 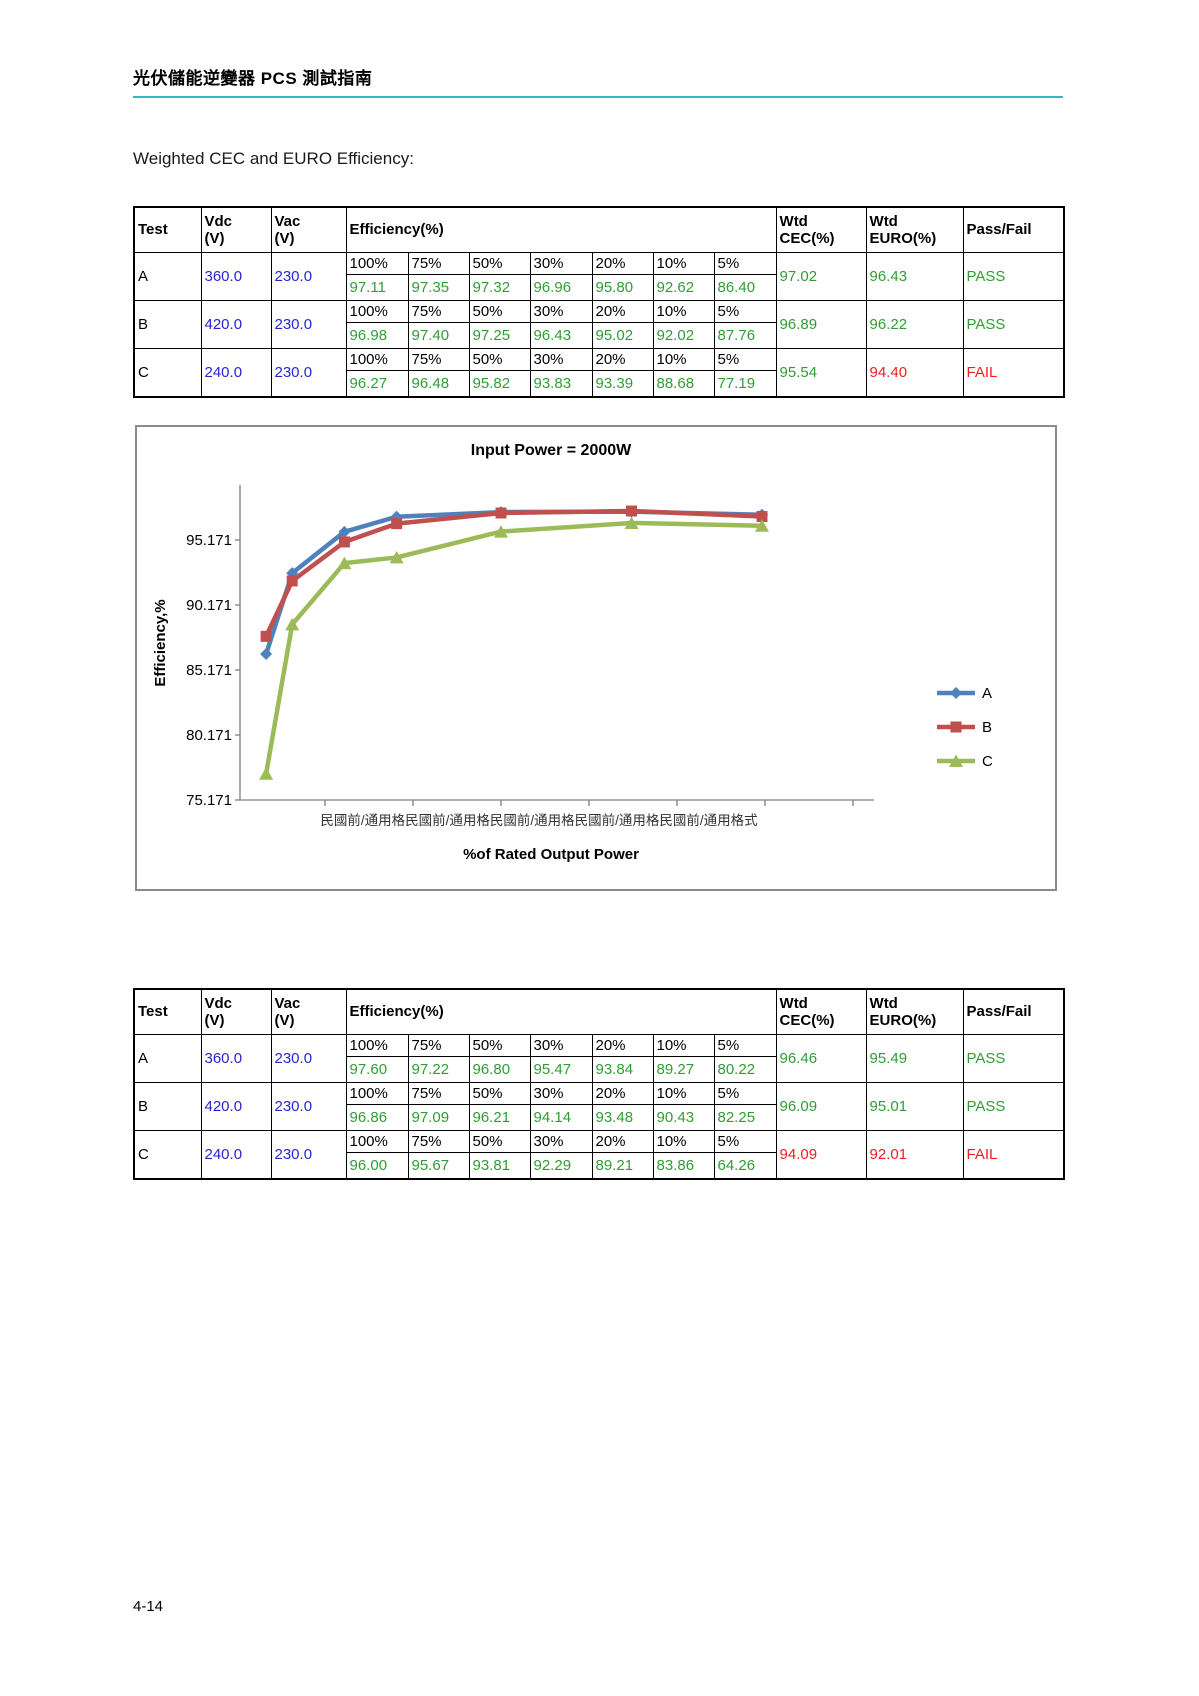 What do you see at coordinates (622, 287) in the screenshot?
I see `row-A-eff-20%: 95.80` at bounding box center [622, 287].